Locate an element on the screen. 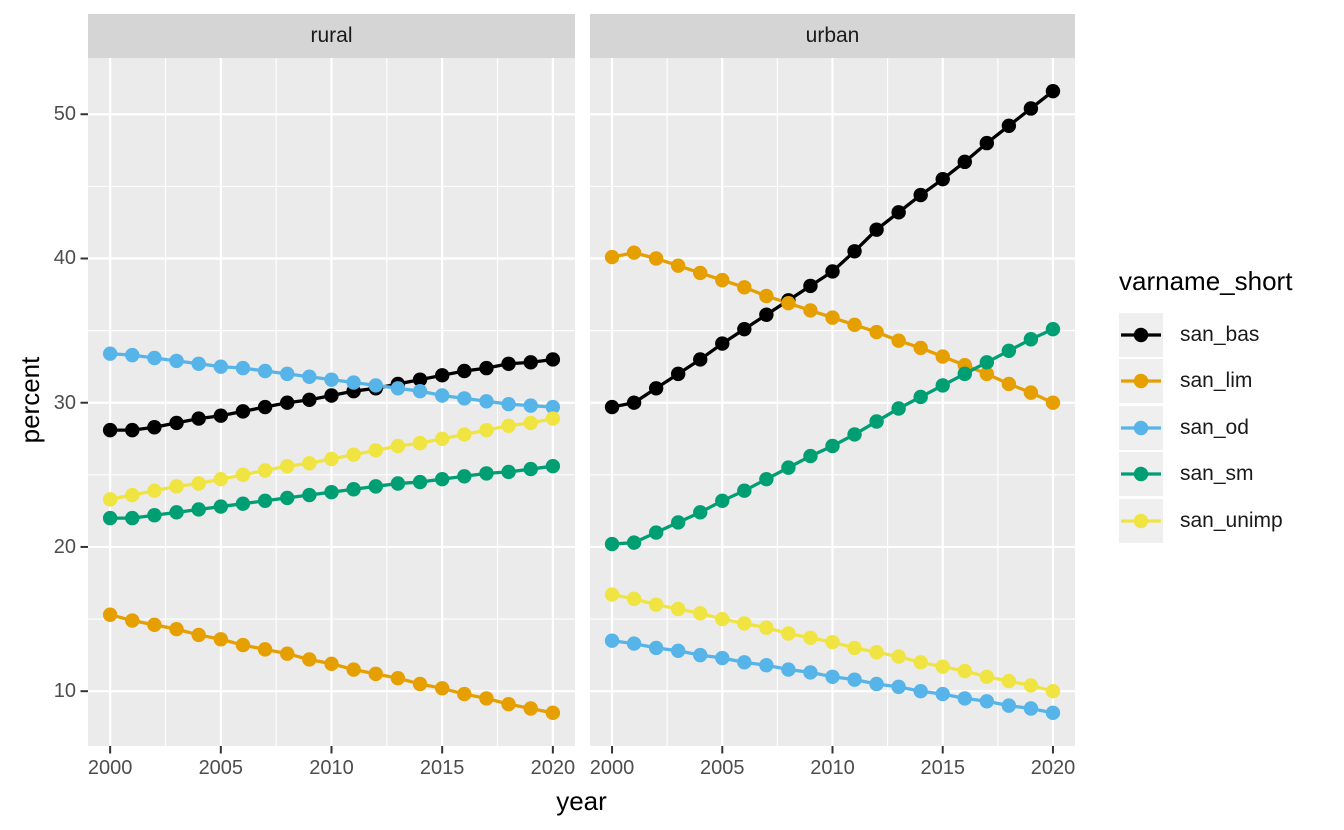 The image size is (1344, 830). data-point-san_unimp-rural-2003 is located at coordinates (176, 486).